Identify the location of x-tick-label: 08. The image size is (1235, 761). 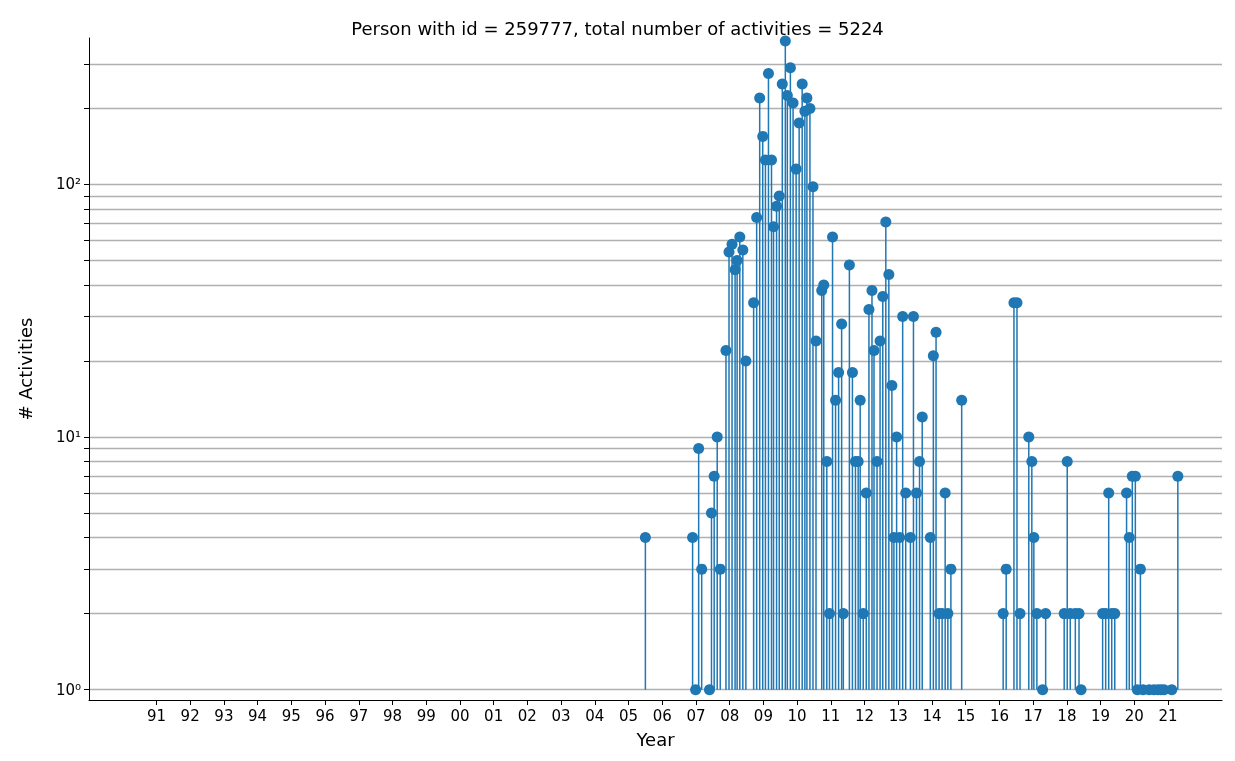
(730, 715).